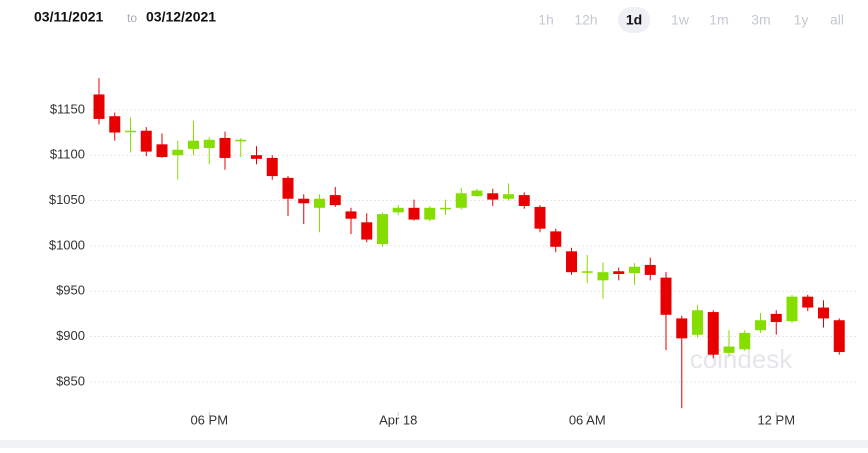  I want to click on date-to: 03/12/2021, so click(181, 17).